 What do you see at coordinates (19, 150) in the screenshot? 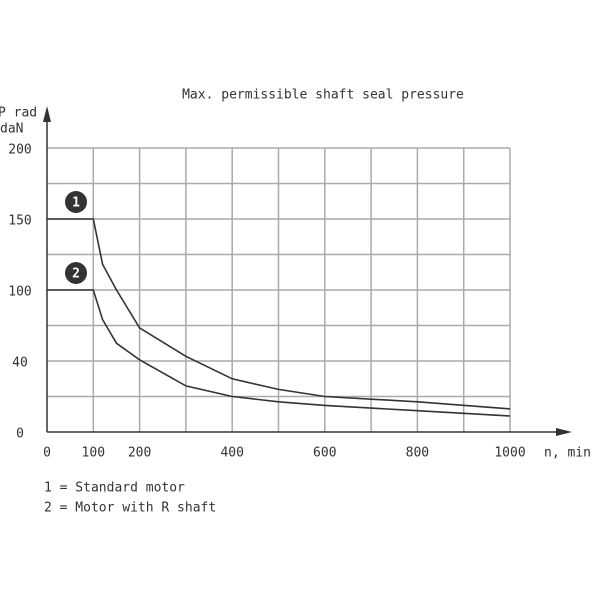
I see `y-tick-label: 200` at bounding box center [19, 150].